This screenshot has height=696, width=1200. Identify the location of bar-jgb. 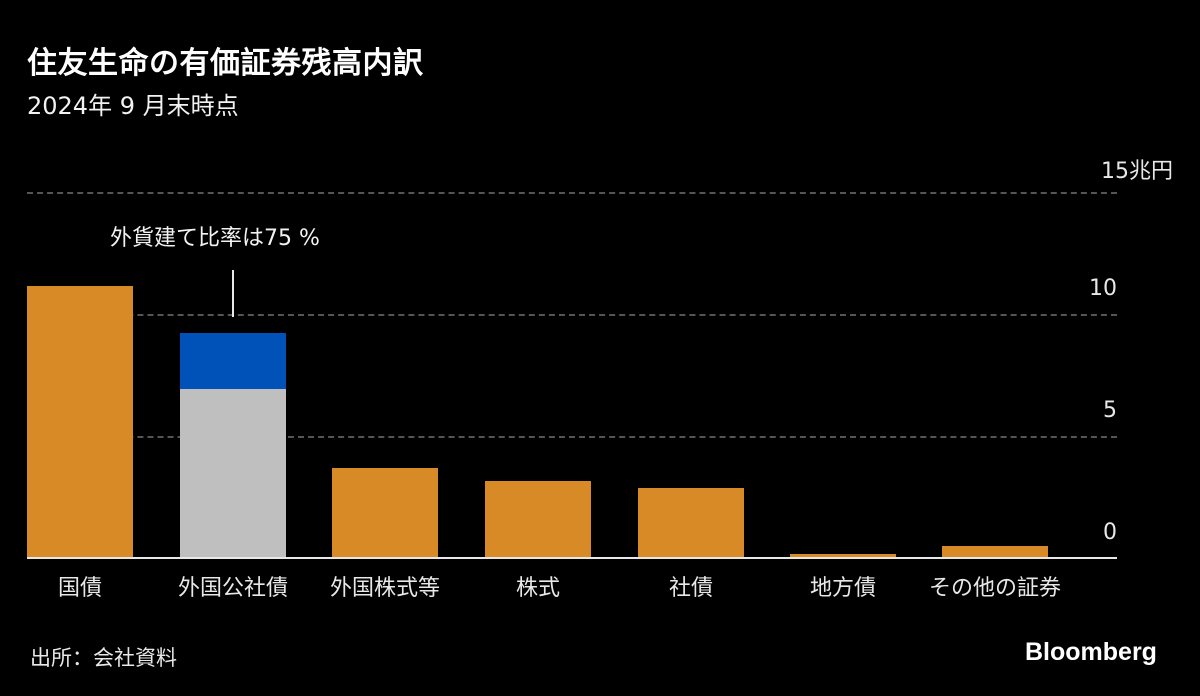
(80, 422).